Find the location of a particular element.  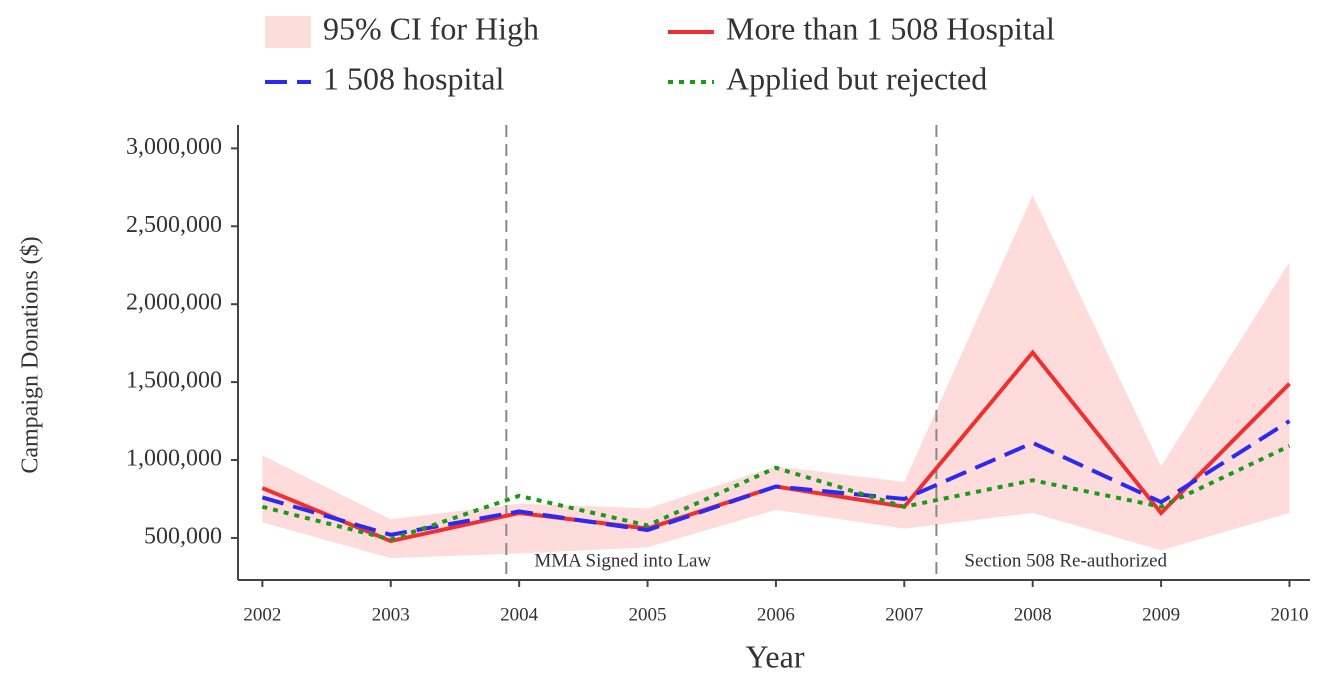

y-tick-label: 2,000,000 is located at coordinates (174, 303).